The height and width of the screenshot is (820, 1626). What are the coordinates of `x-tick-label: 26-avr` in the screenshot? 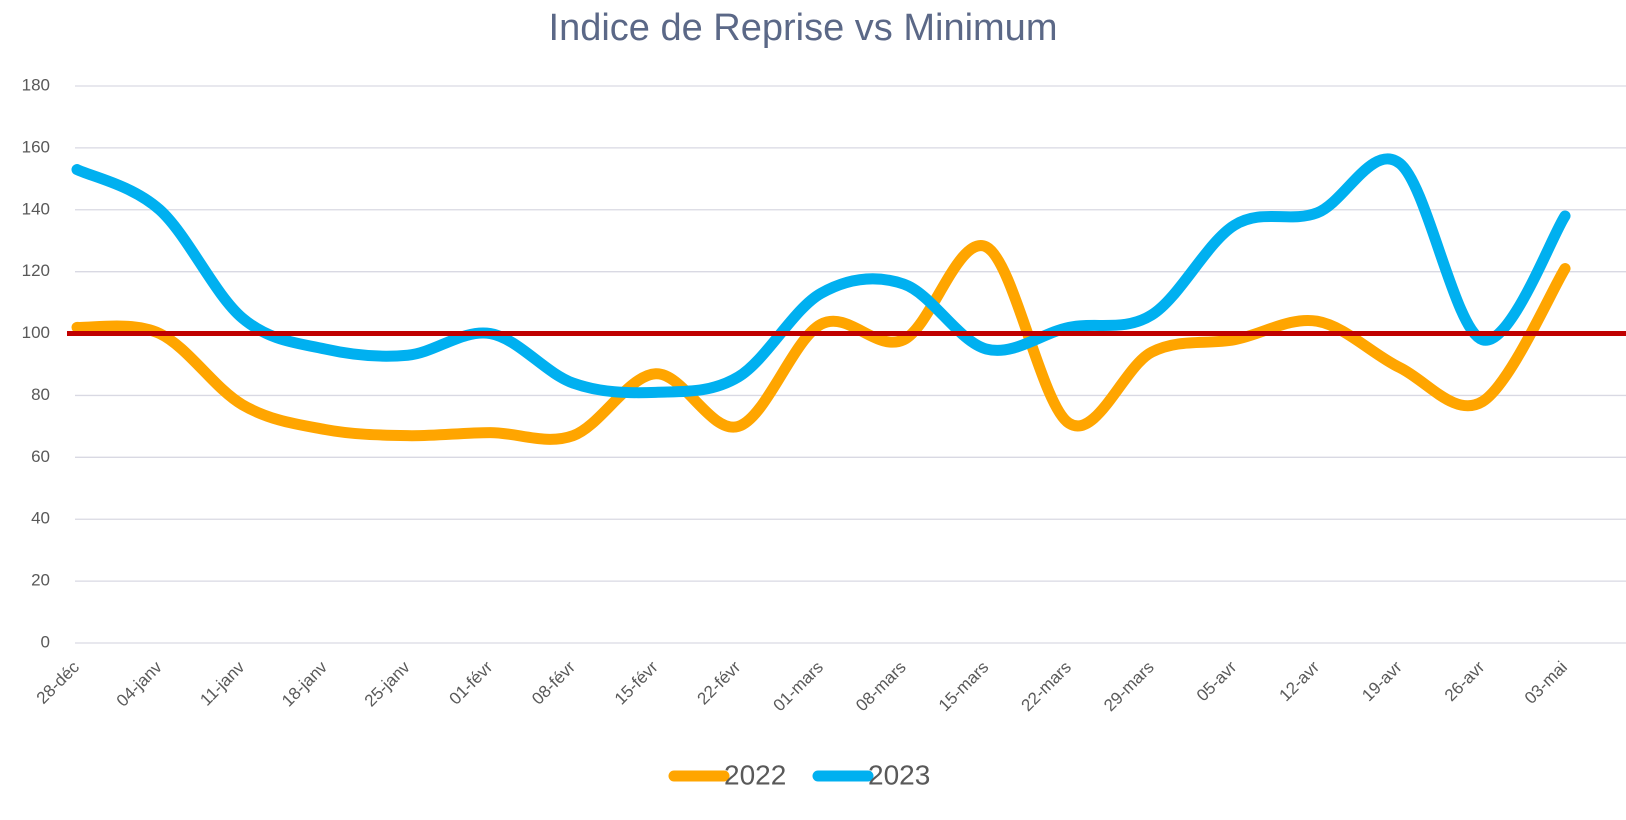 It's located at (1465, 681).